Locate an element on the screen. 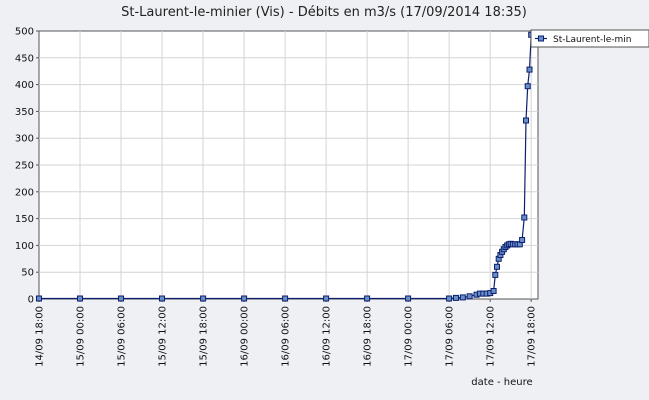 The width and height of the screenshot is (649, 400). x-tick-label: 16/09 00:00 is located at coordinates (245, 336).